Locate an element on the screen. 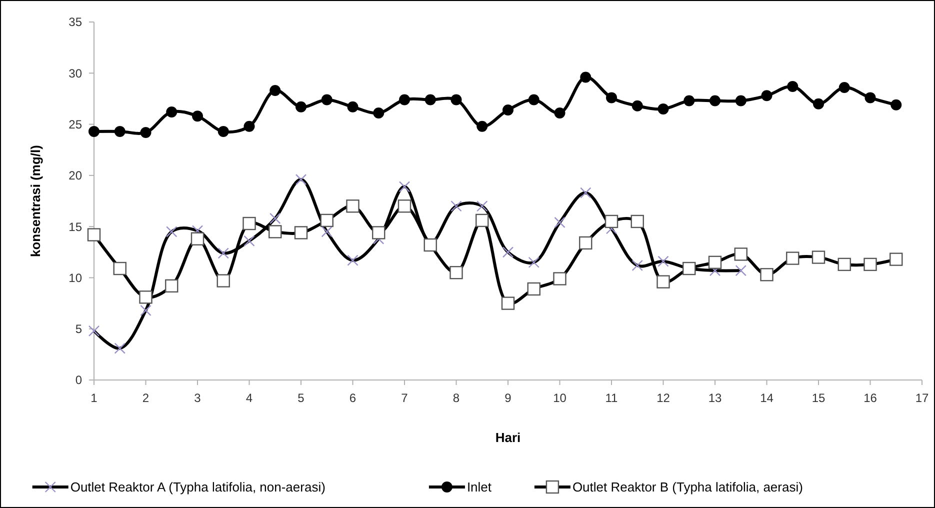 The image size is (935, 508). legend-label: Inlet is located at coordinates (479, 487).